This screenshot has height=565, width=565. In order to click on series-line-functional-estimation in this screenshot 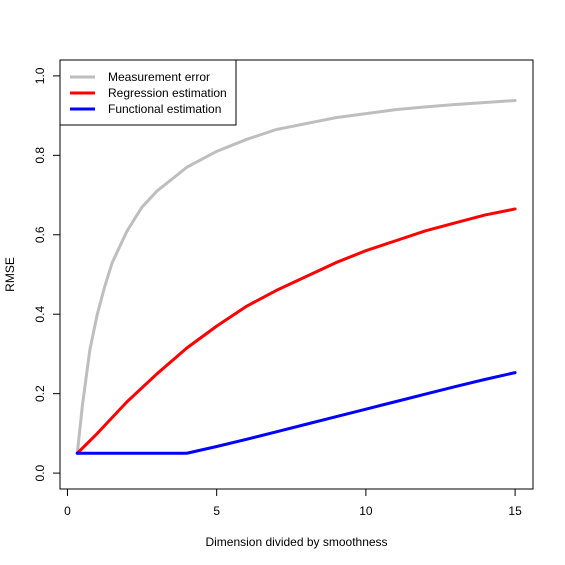, I will do `click(296, 413)`.